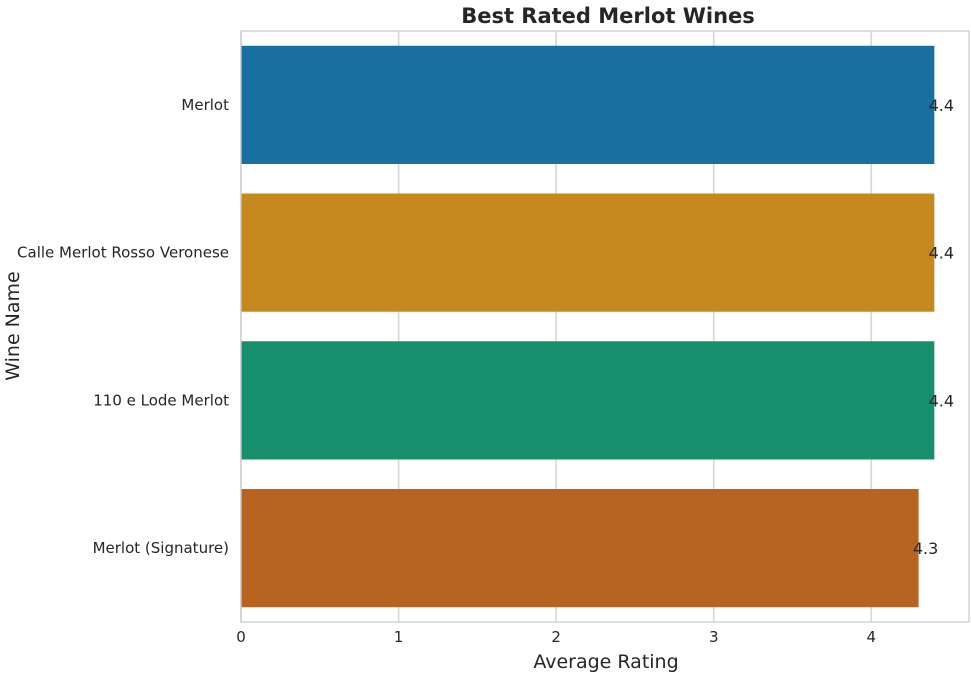 This screenshot has width=971, height=675. Describe the element at coordinates (123, 253) in the screenshot. I see `y-tick-label: Calle Merlot Rosso Veronese` at that location.